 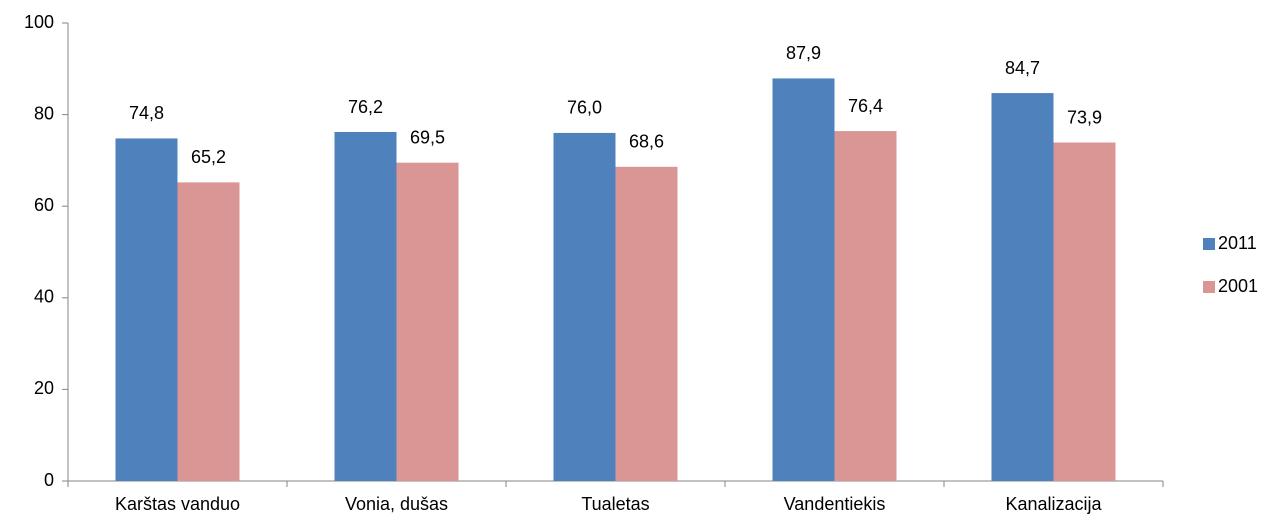 What do you see at coordinates (49, 480) in the screenshot?
I see `y-tick-label: 0` at bounding box center [49, 480].